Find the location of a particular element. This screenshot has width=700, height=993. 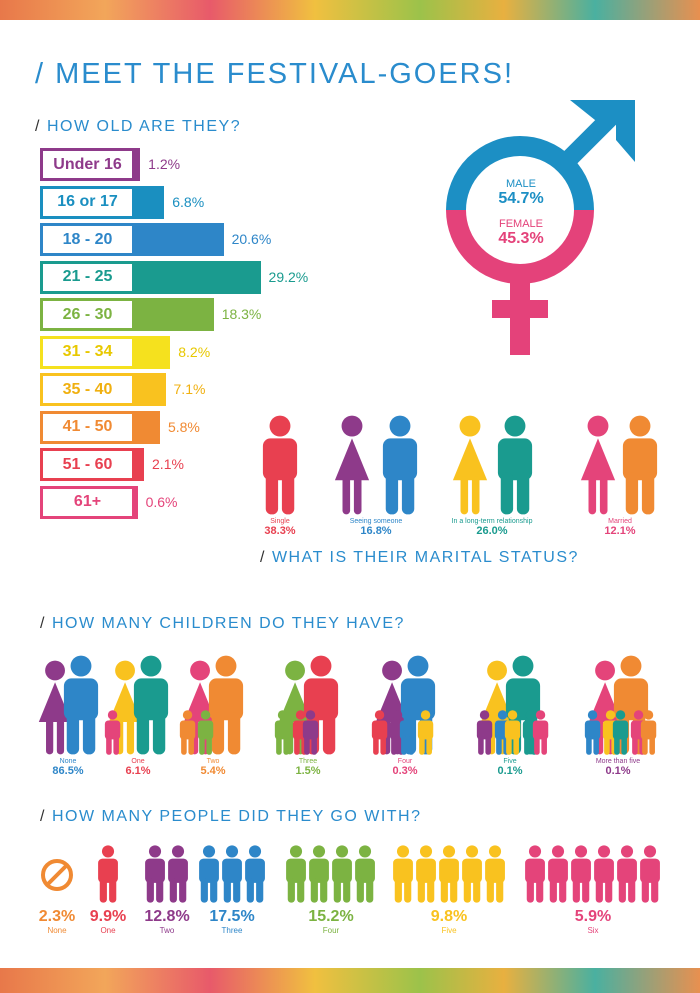

top-decorative-band is located at coordinates (350, 10).